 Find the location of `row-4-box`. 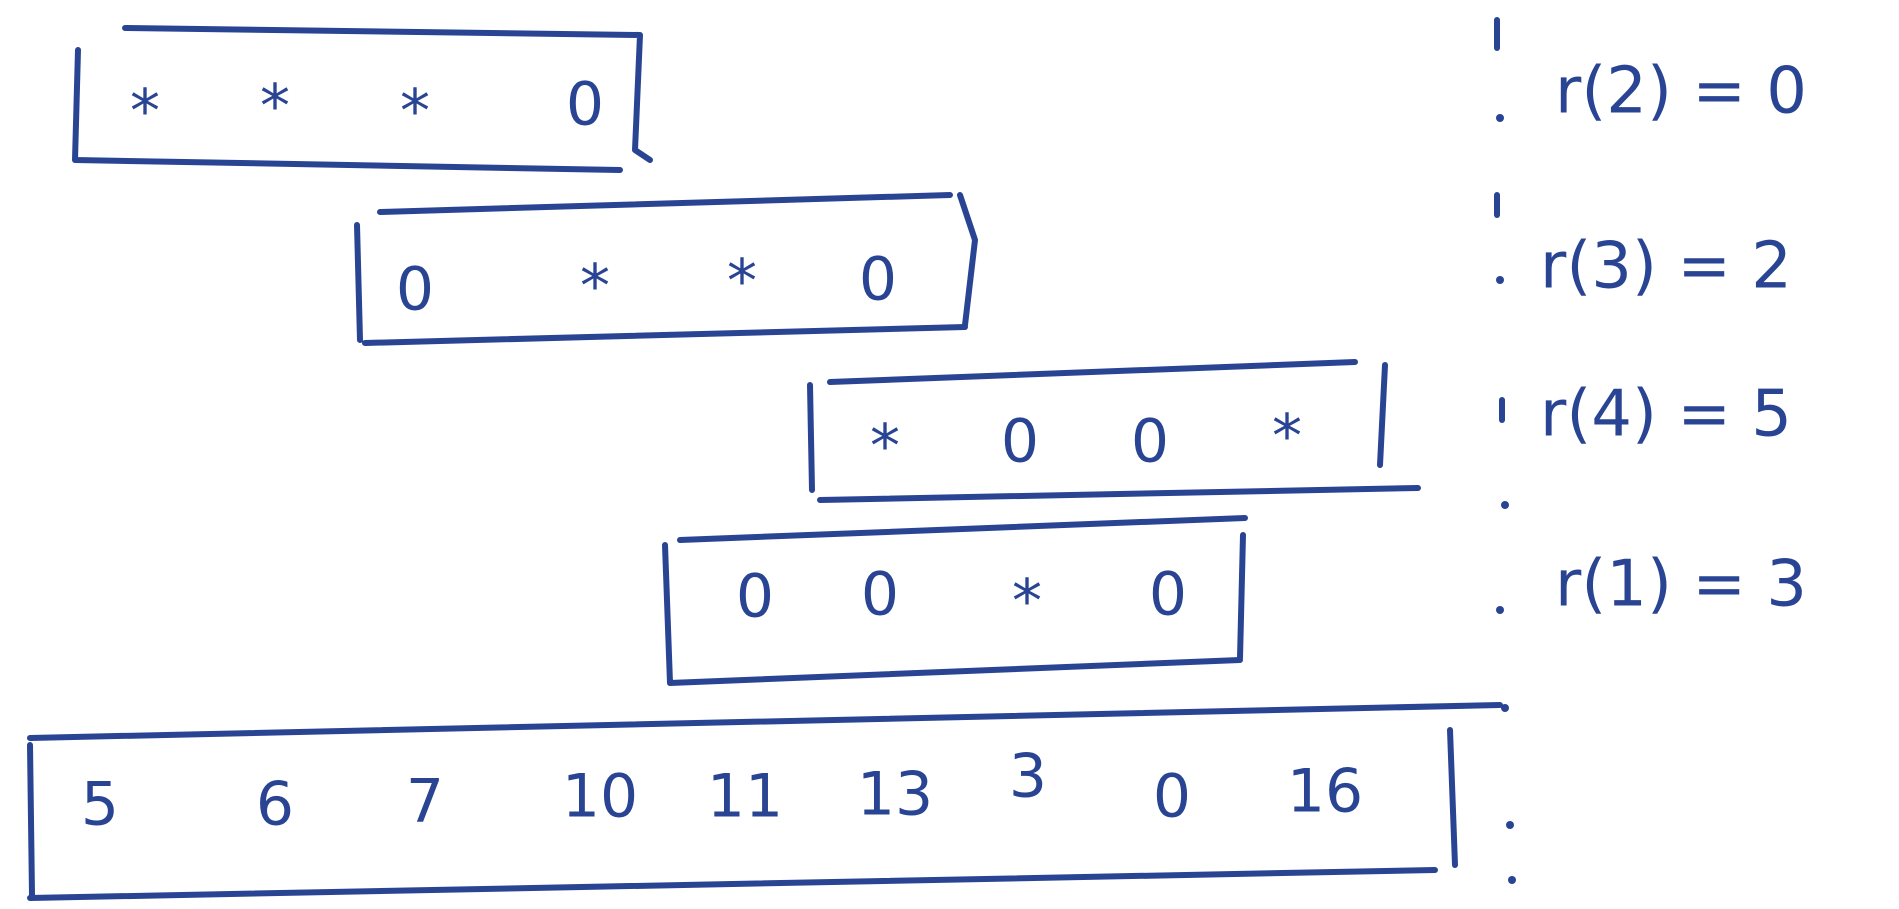

row-4-box is located at coordinates (955, 600).